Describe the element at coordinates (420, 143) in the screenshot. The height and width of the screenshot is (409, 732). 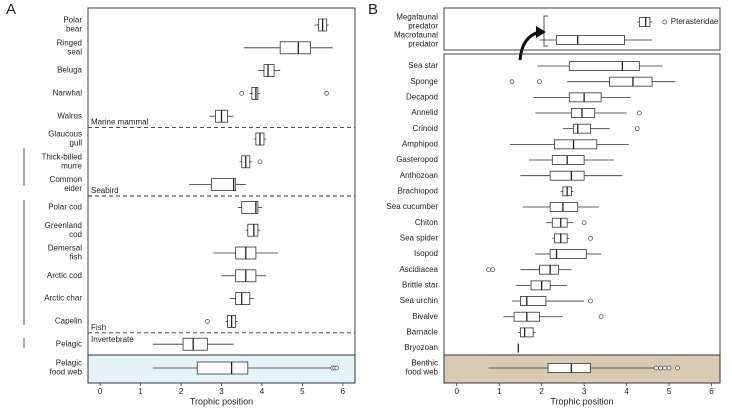
I see `row-label: Amphipod` at that location.